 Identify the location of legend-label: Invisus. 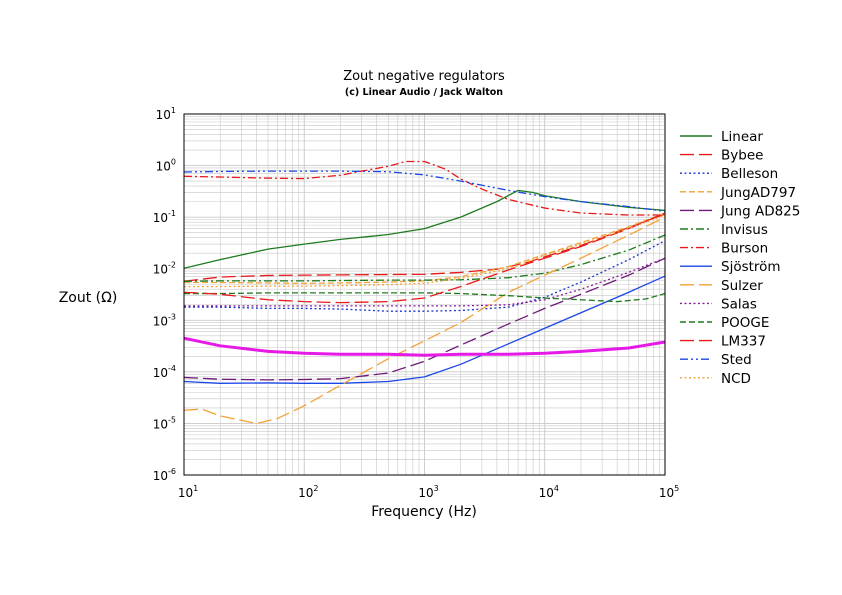
(744, 230).